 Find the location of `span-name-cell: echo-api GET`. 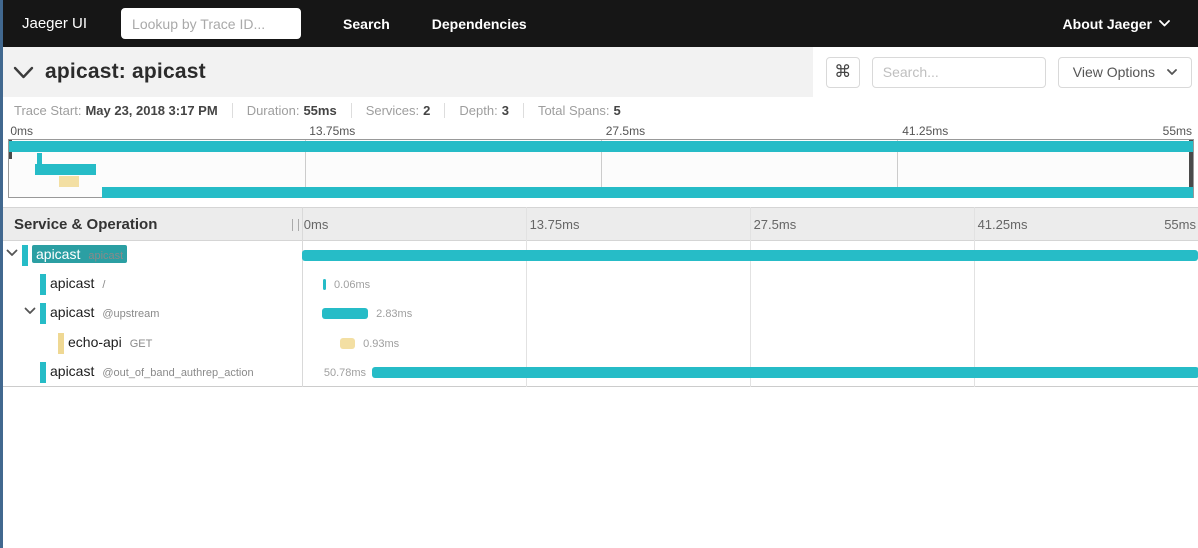

span-name-cell: echo-api GET is located at coordinates (151, 343).